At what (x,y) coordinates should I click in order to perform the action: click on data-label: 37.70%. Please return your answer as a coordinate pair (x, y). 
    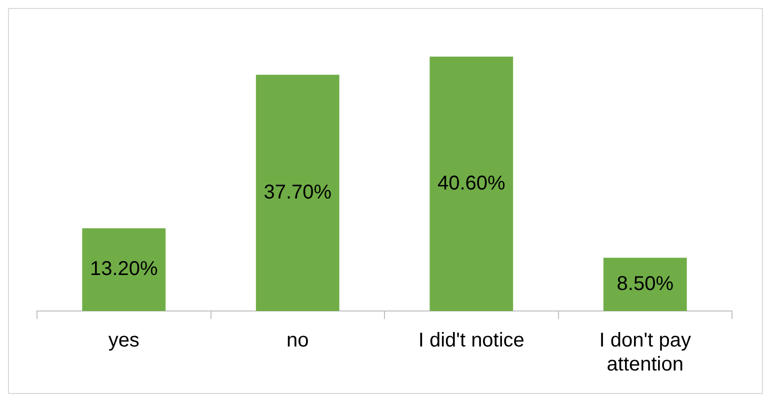
    Looking at the image, I should click on (298, 192).